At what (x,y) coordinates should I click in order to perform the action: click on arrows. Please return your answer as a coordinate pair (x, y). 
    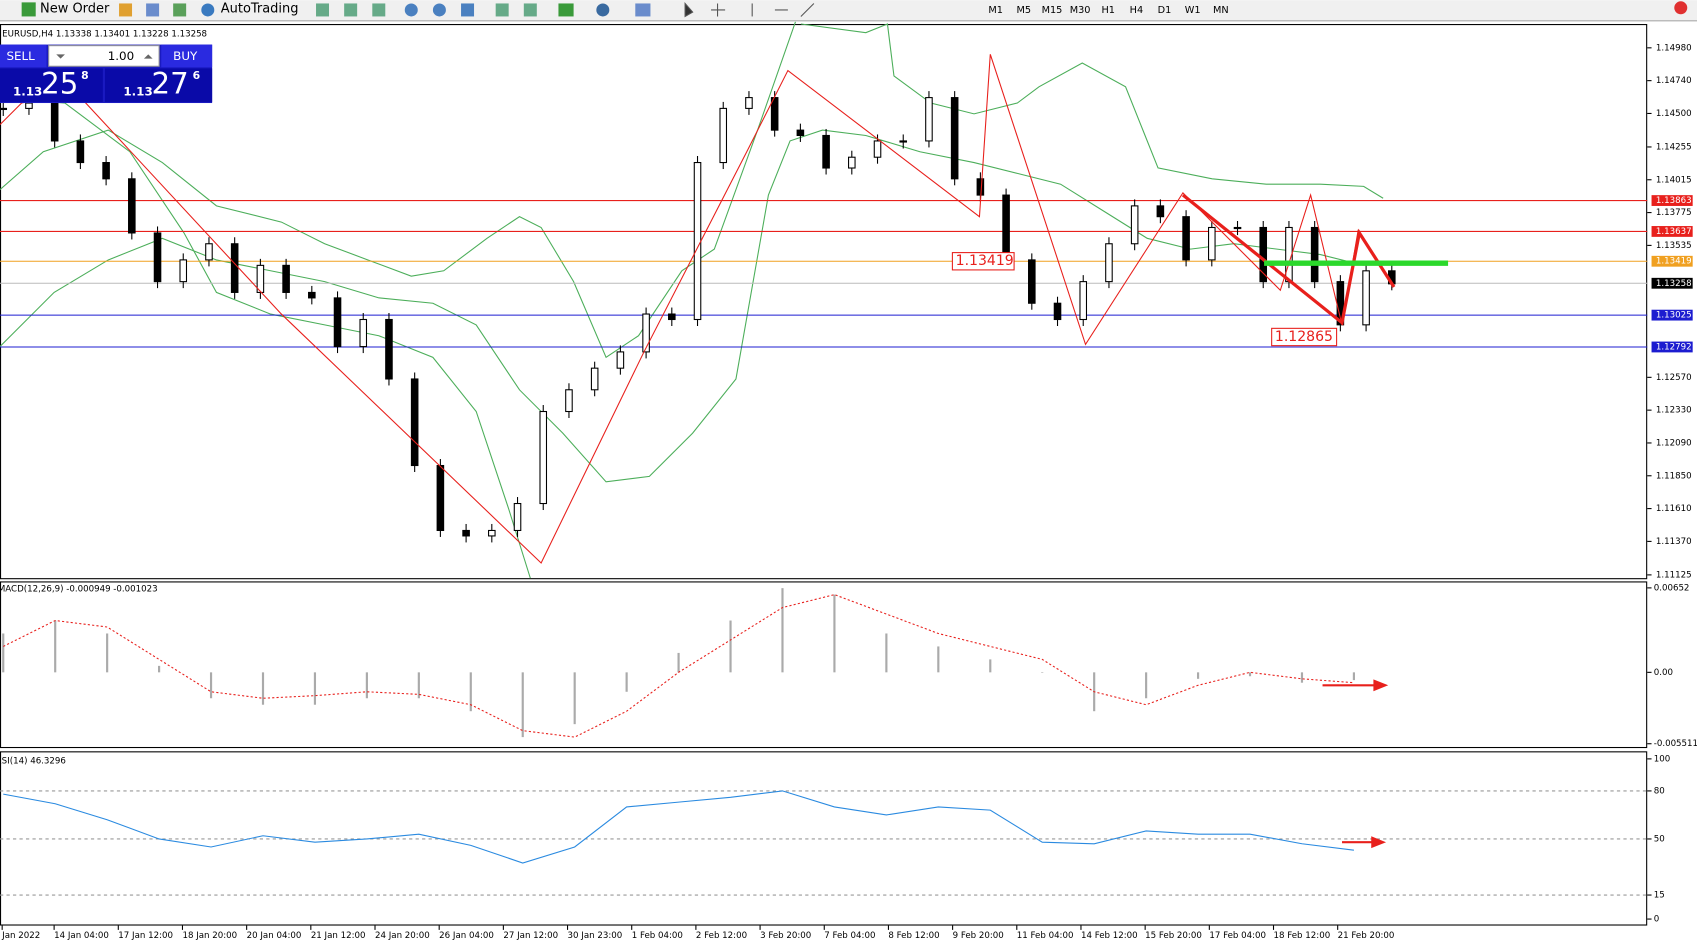
    Looking at the image, I should click on (1288, 259).